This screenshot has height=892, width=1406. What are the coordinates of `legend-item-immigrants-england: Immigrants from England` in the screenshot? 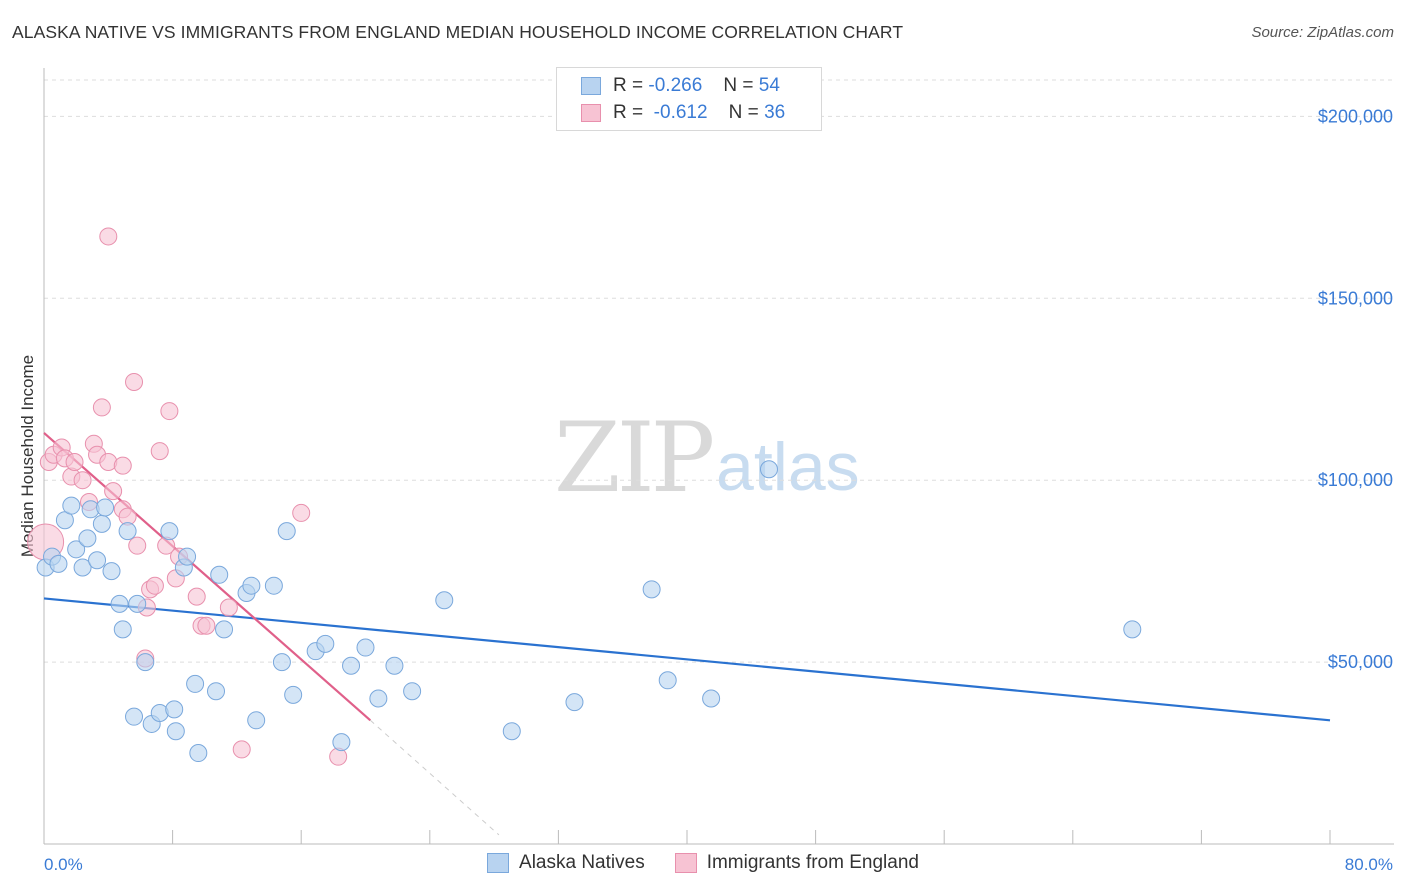 It's located at (796, 863).